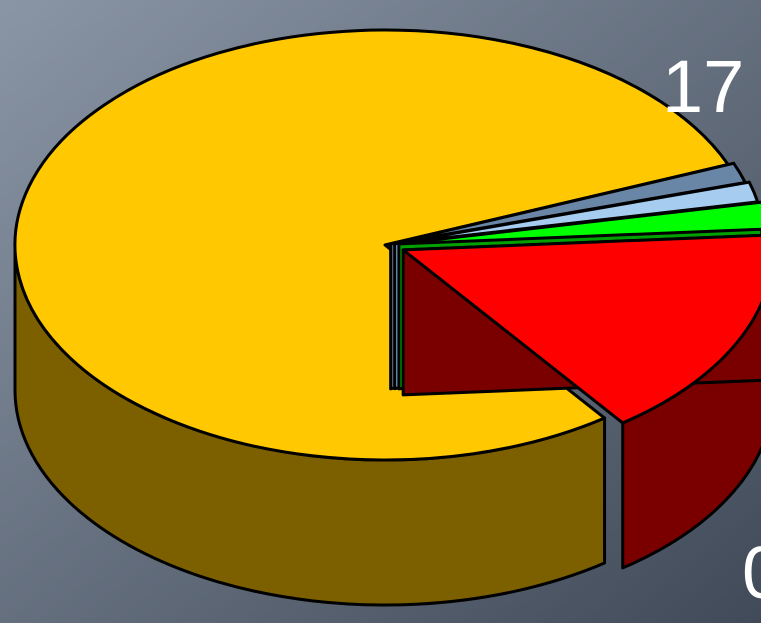 This screenshot has width=761, height=623. Describe the element at coordinates (703, 86) in the screenshot. I see `data-label-top: 17` at that location.